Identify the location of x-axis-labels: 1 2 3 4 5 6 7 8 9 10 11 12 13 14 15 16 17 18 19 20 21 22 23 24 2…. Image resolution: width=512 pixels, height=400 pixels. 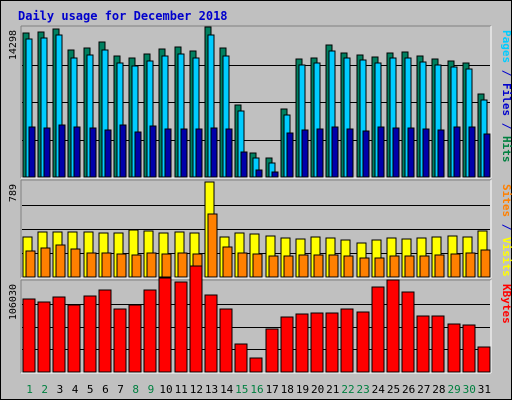
(258, 389).